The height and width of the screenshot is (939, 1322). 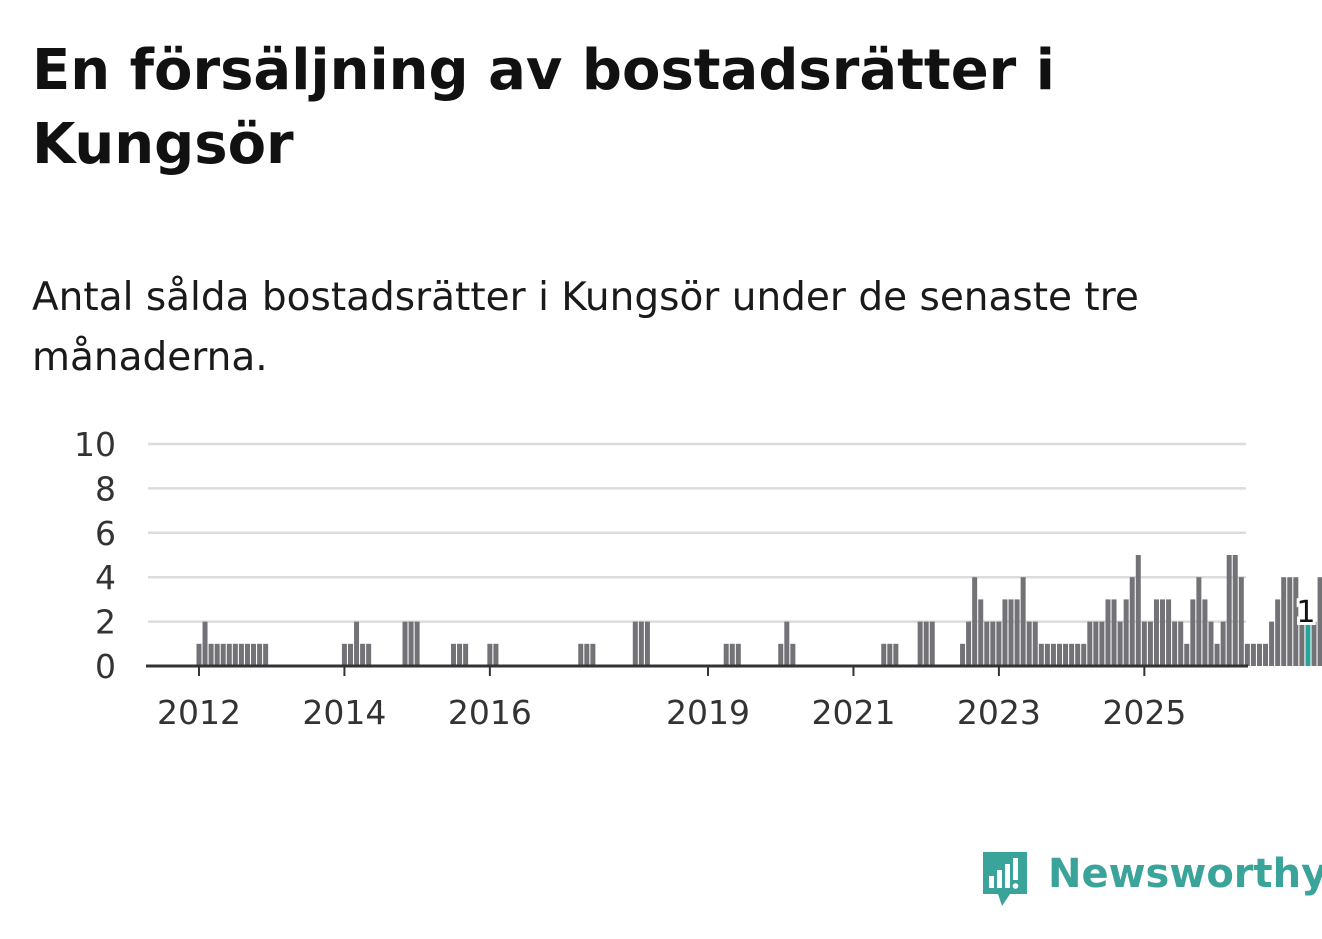 What do you see at coordinates (105, 533) in the screenshot?
I see `y-tick-label: 6` at bounding box center [105, 533].